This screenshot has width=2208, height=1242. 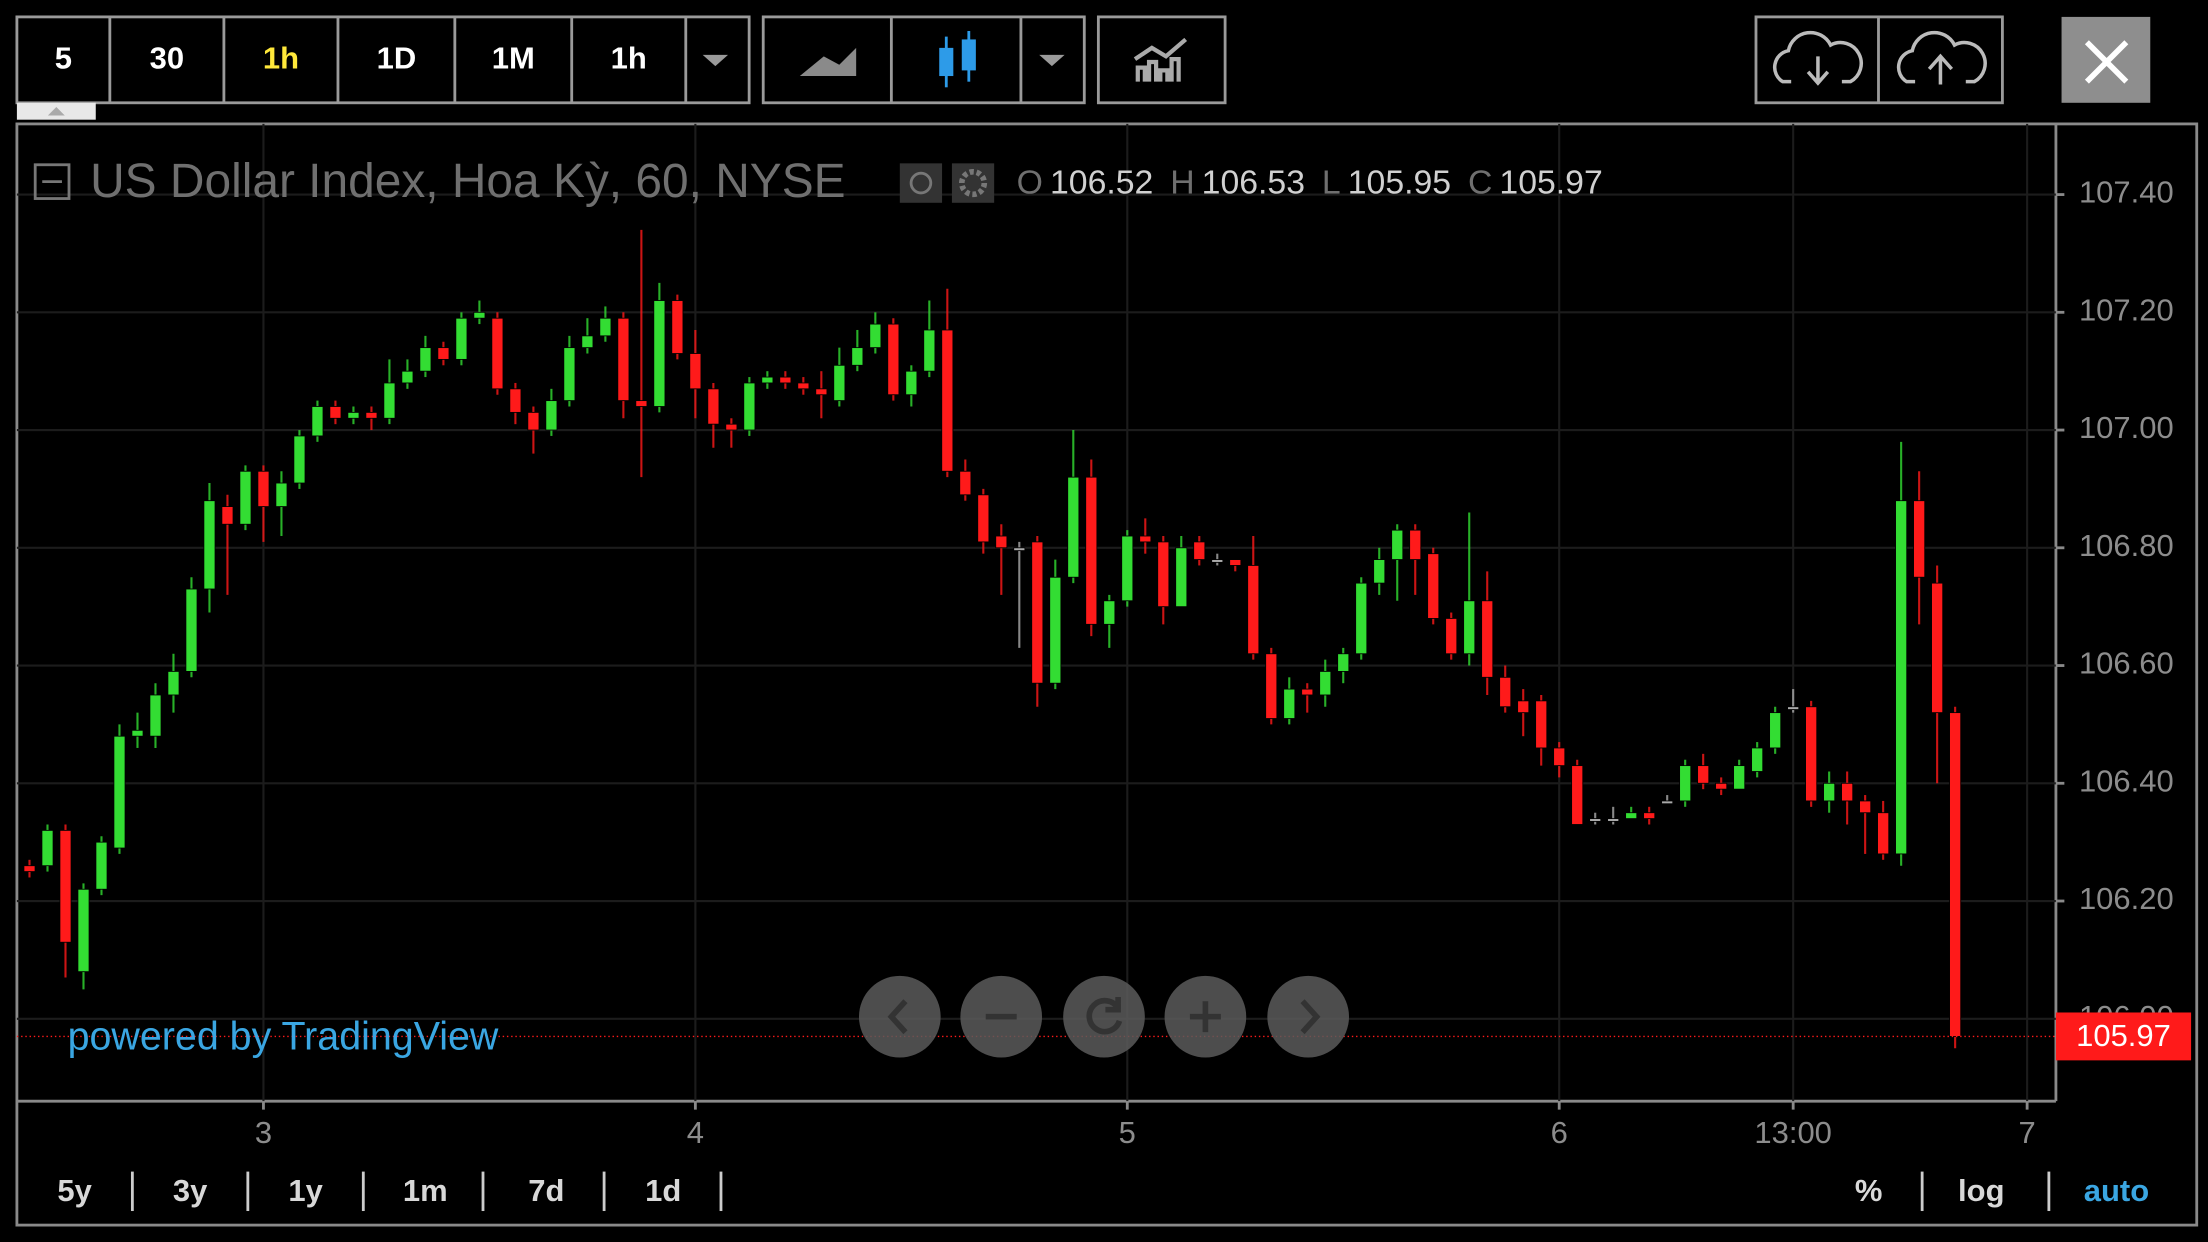 I want to click on scroll-left-button, so click(x=899, y=1016).